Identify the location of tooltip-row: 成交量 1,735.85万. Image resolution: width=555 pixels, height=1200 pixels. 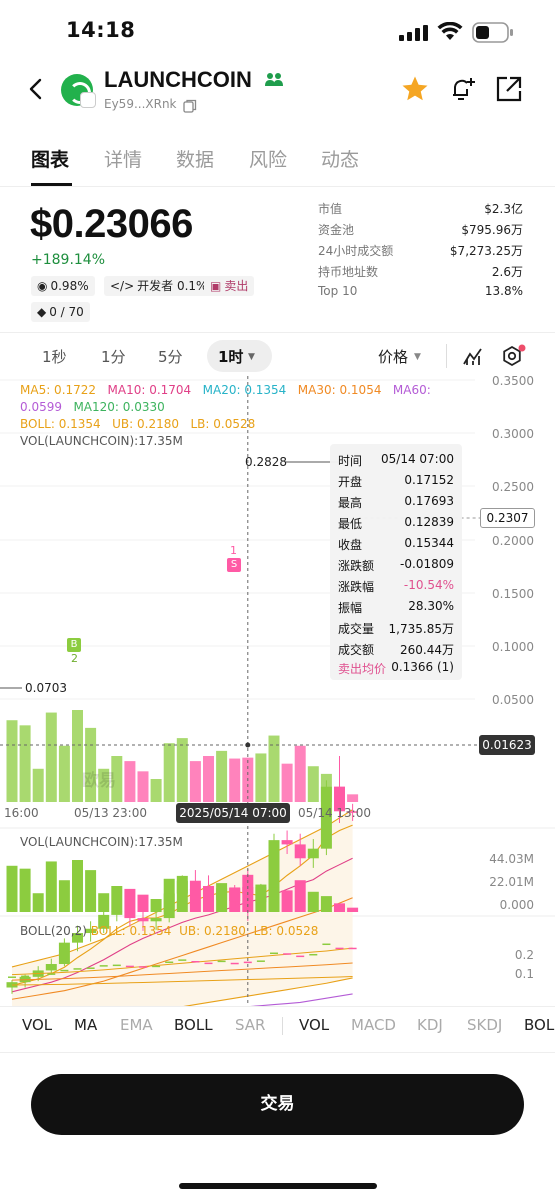
(396, 628).